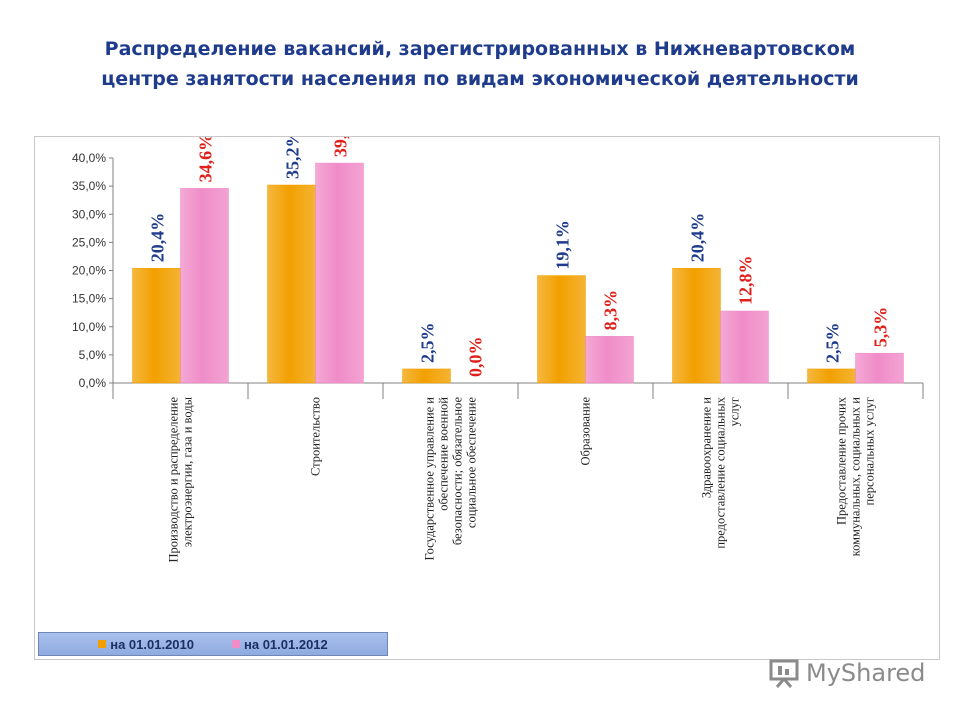 This screenshot has width=960, height=720. I want to click on category-label: Строительство, so click(316, 436).